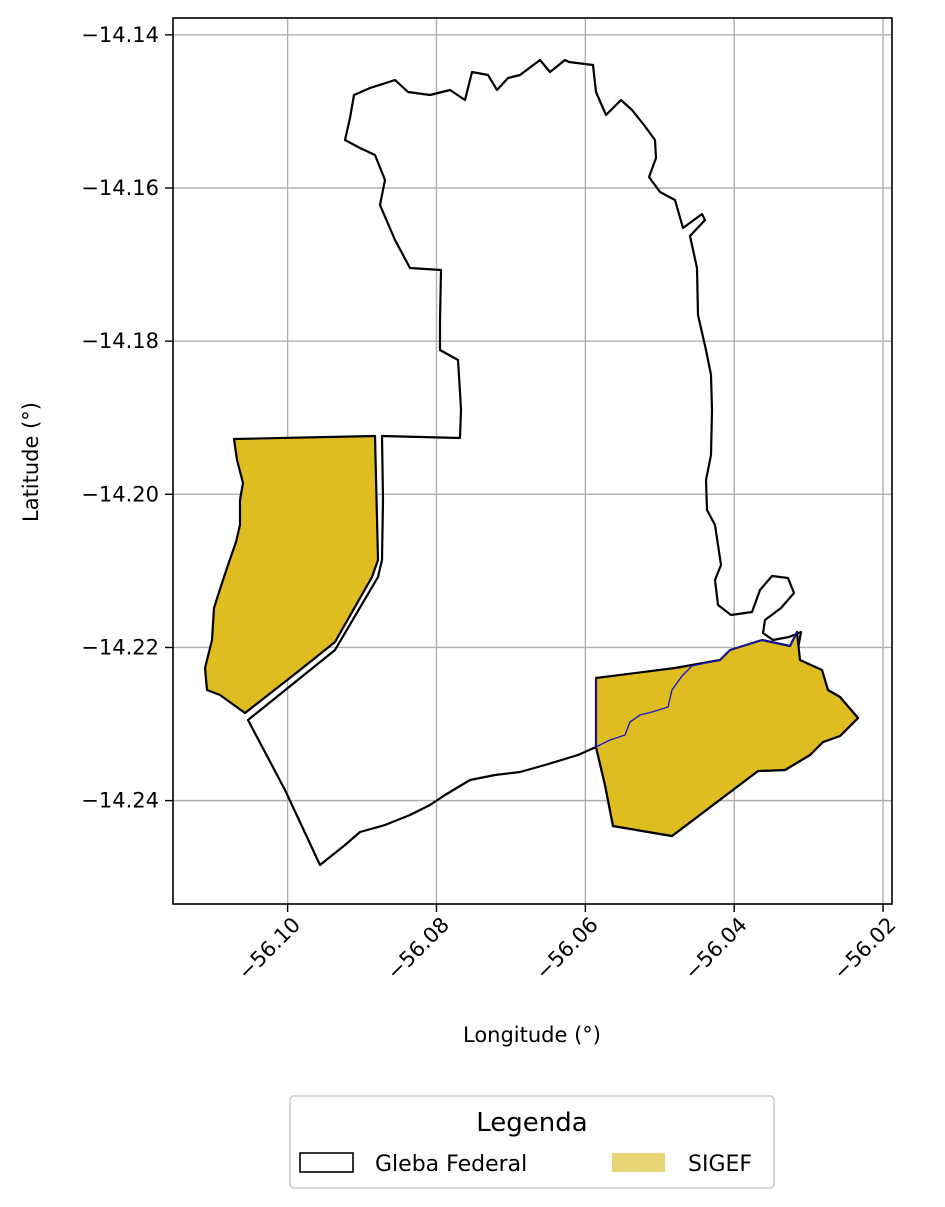 The width and height of the screenshot is (945, 1207). I want to click on legend-label-gleba: Gleba Federal, so click(451, 1164).